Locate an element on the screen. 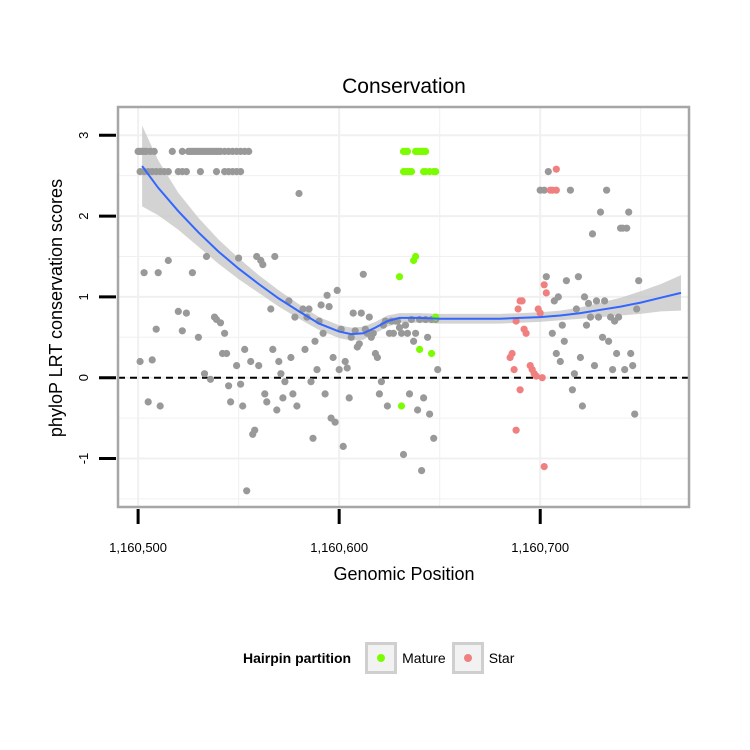  y-tick-label: -1 is located at coordinates (83, 459).